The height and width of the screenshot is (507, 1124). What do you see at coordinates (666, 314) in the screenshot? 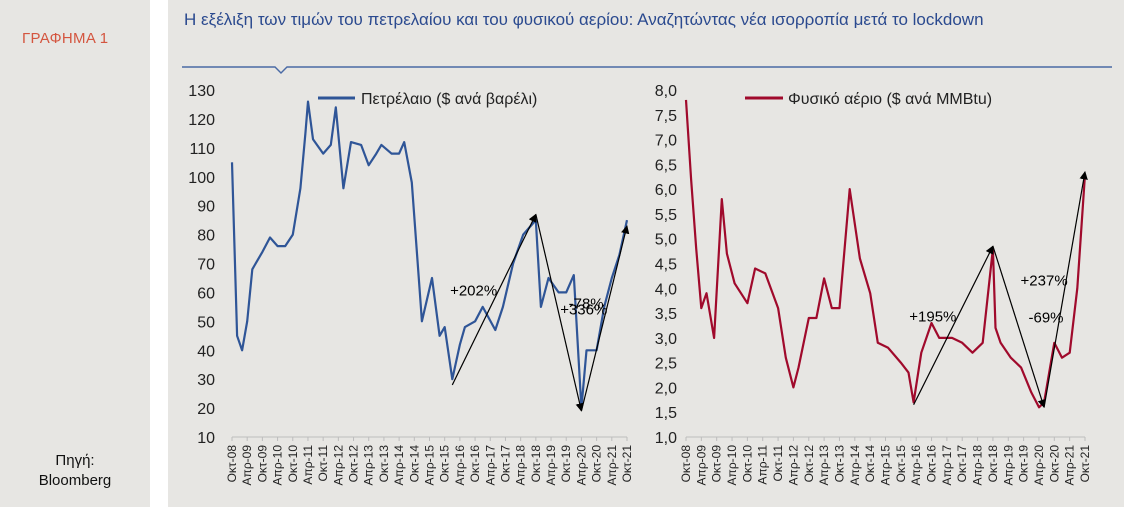
I see `y-tick-label: 3,5` at bounding box center [666, 314].